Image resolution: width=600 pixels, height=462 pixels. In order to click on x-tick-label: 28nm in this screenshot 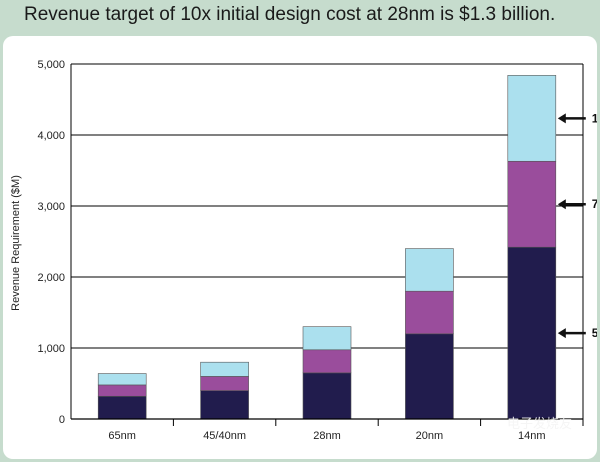, I will do `click(327, 436)`.